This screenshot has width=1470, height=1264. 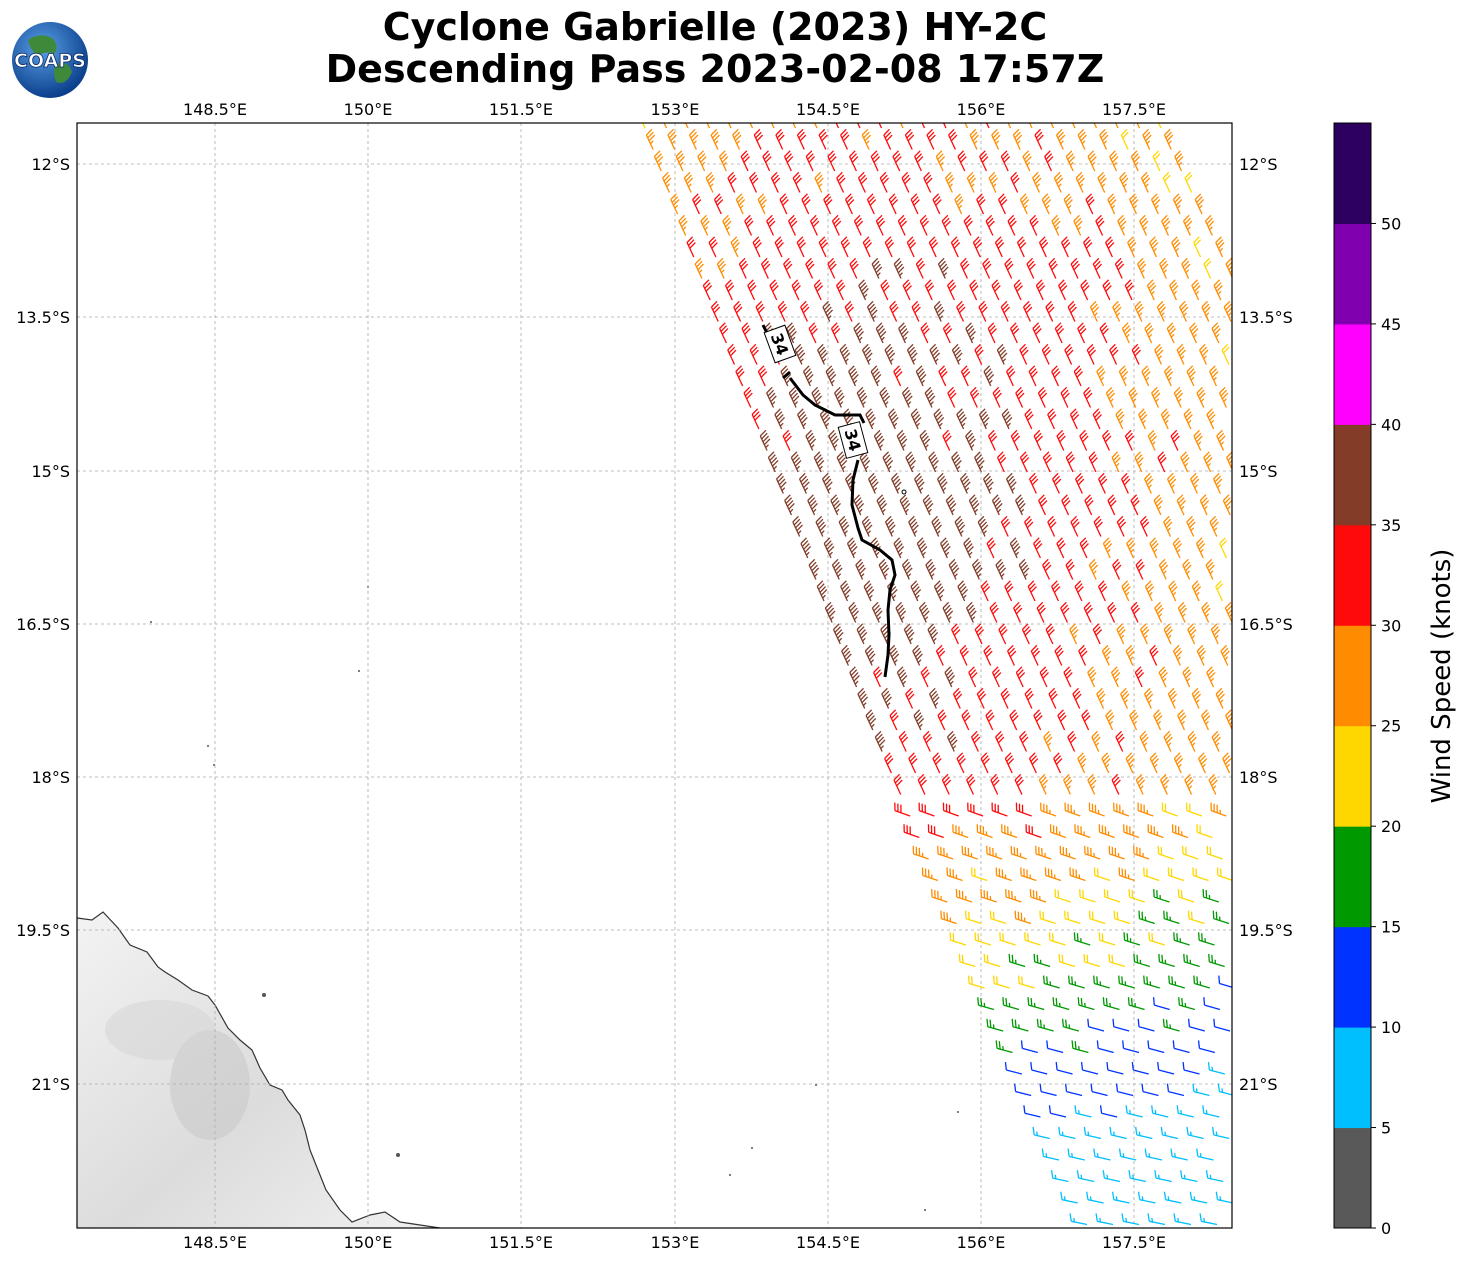 What do you see at coordinates (50, 1084) in the screenshot?
I see `lat-tick-label: 21°S` at bounding box center [50, 1084].